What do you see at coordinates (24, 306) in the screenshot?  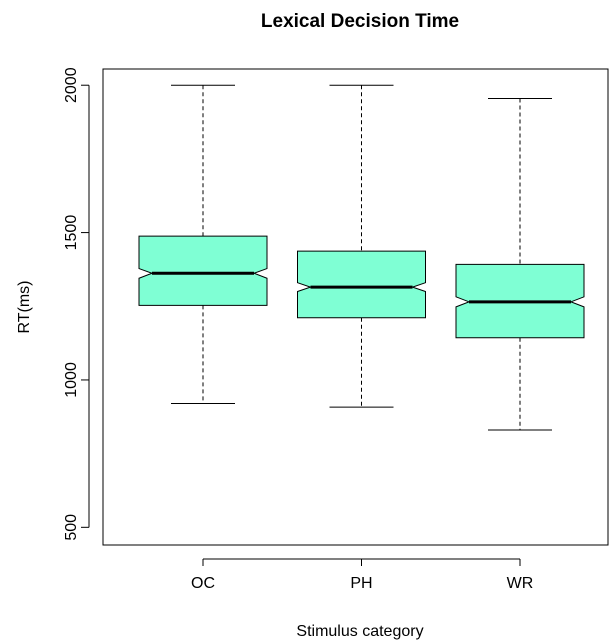 I see `y-axis-label: RT(ms)` at bounding box center [24, 306].